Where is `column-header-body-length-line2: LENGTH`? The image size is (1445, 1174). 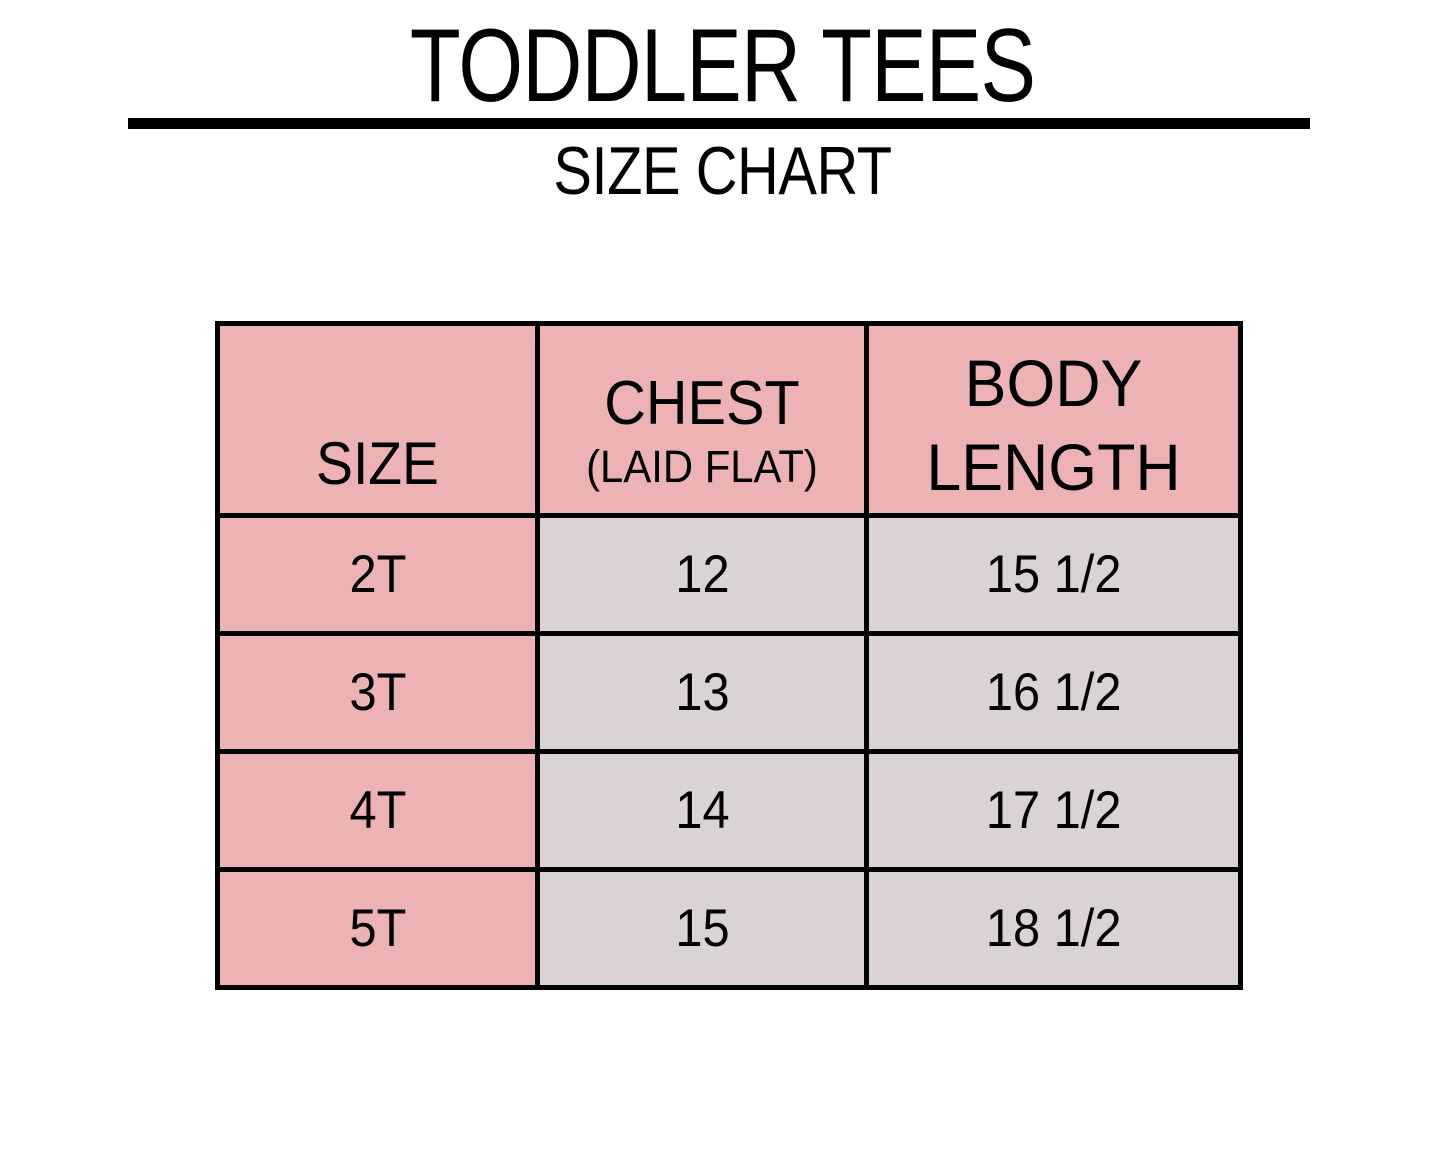 column-header-body-length-line2: LENGTH is located at coordinates (1053, 466).